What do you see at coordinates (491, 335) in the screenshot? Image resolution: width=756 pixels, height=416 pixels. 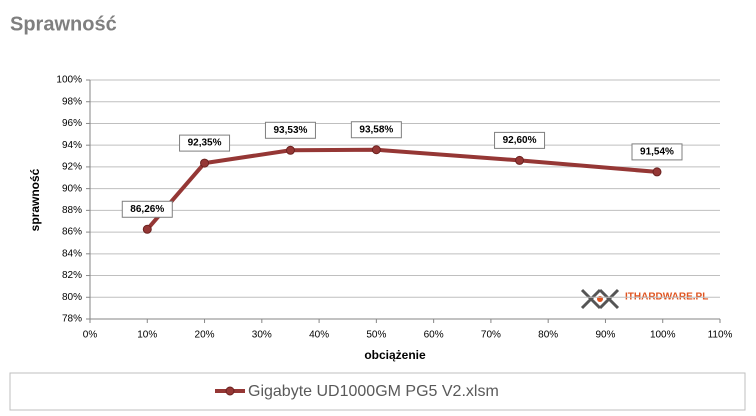 I see `x-tick-label: 70%` at bounding box center [491, 335].